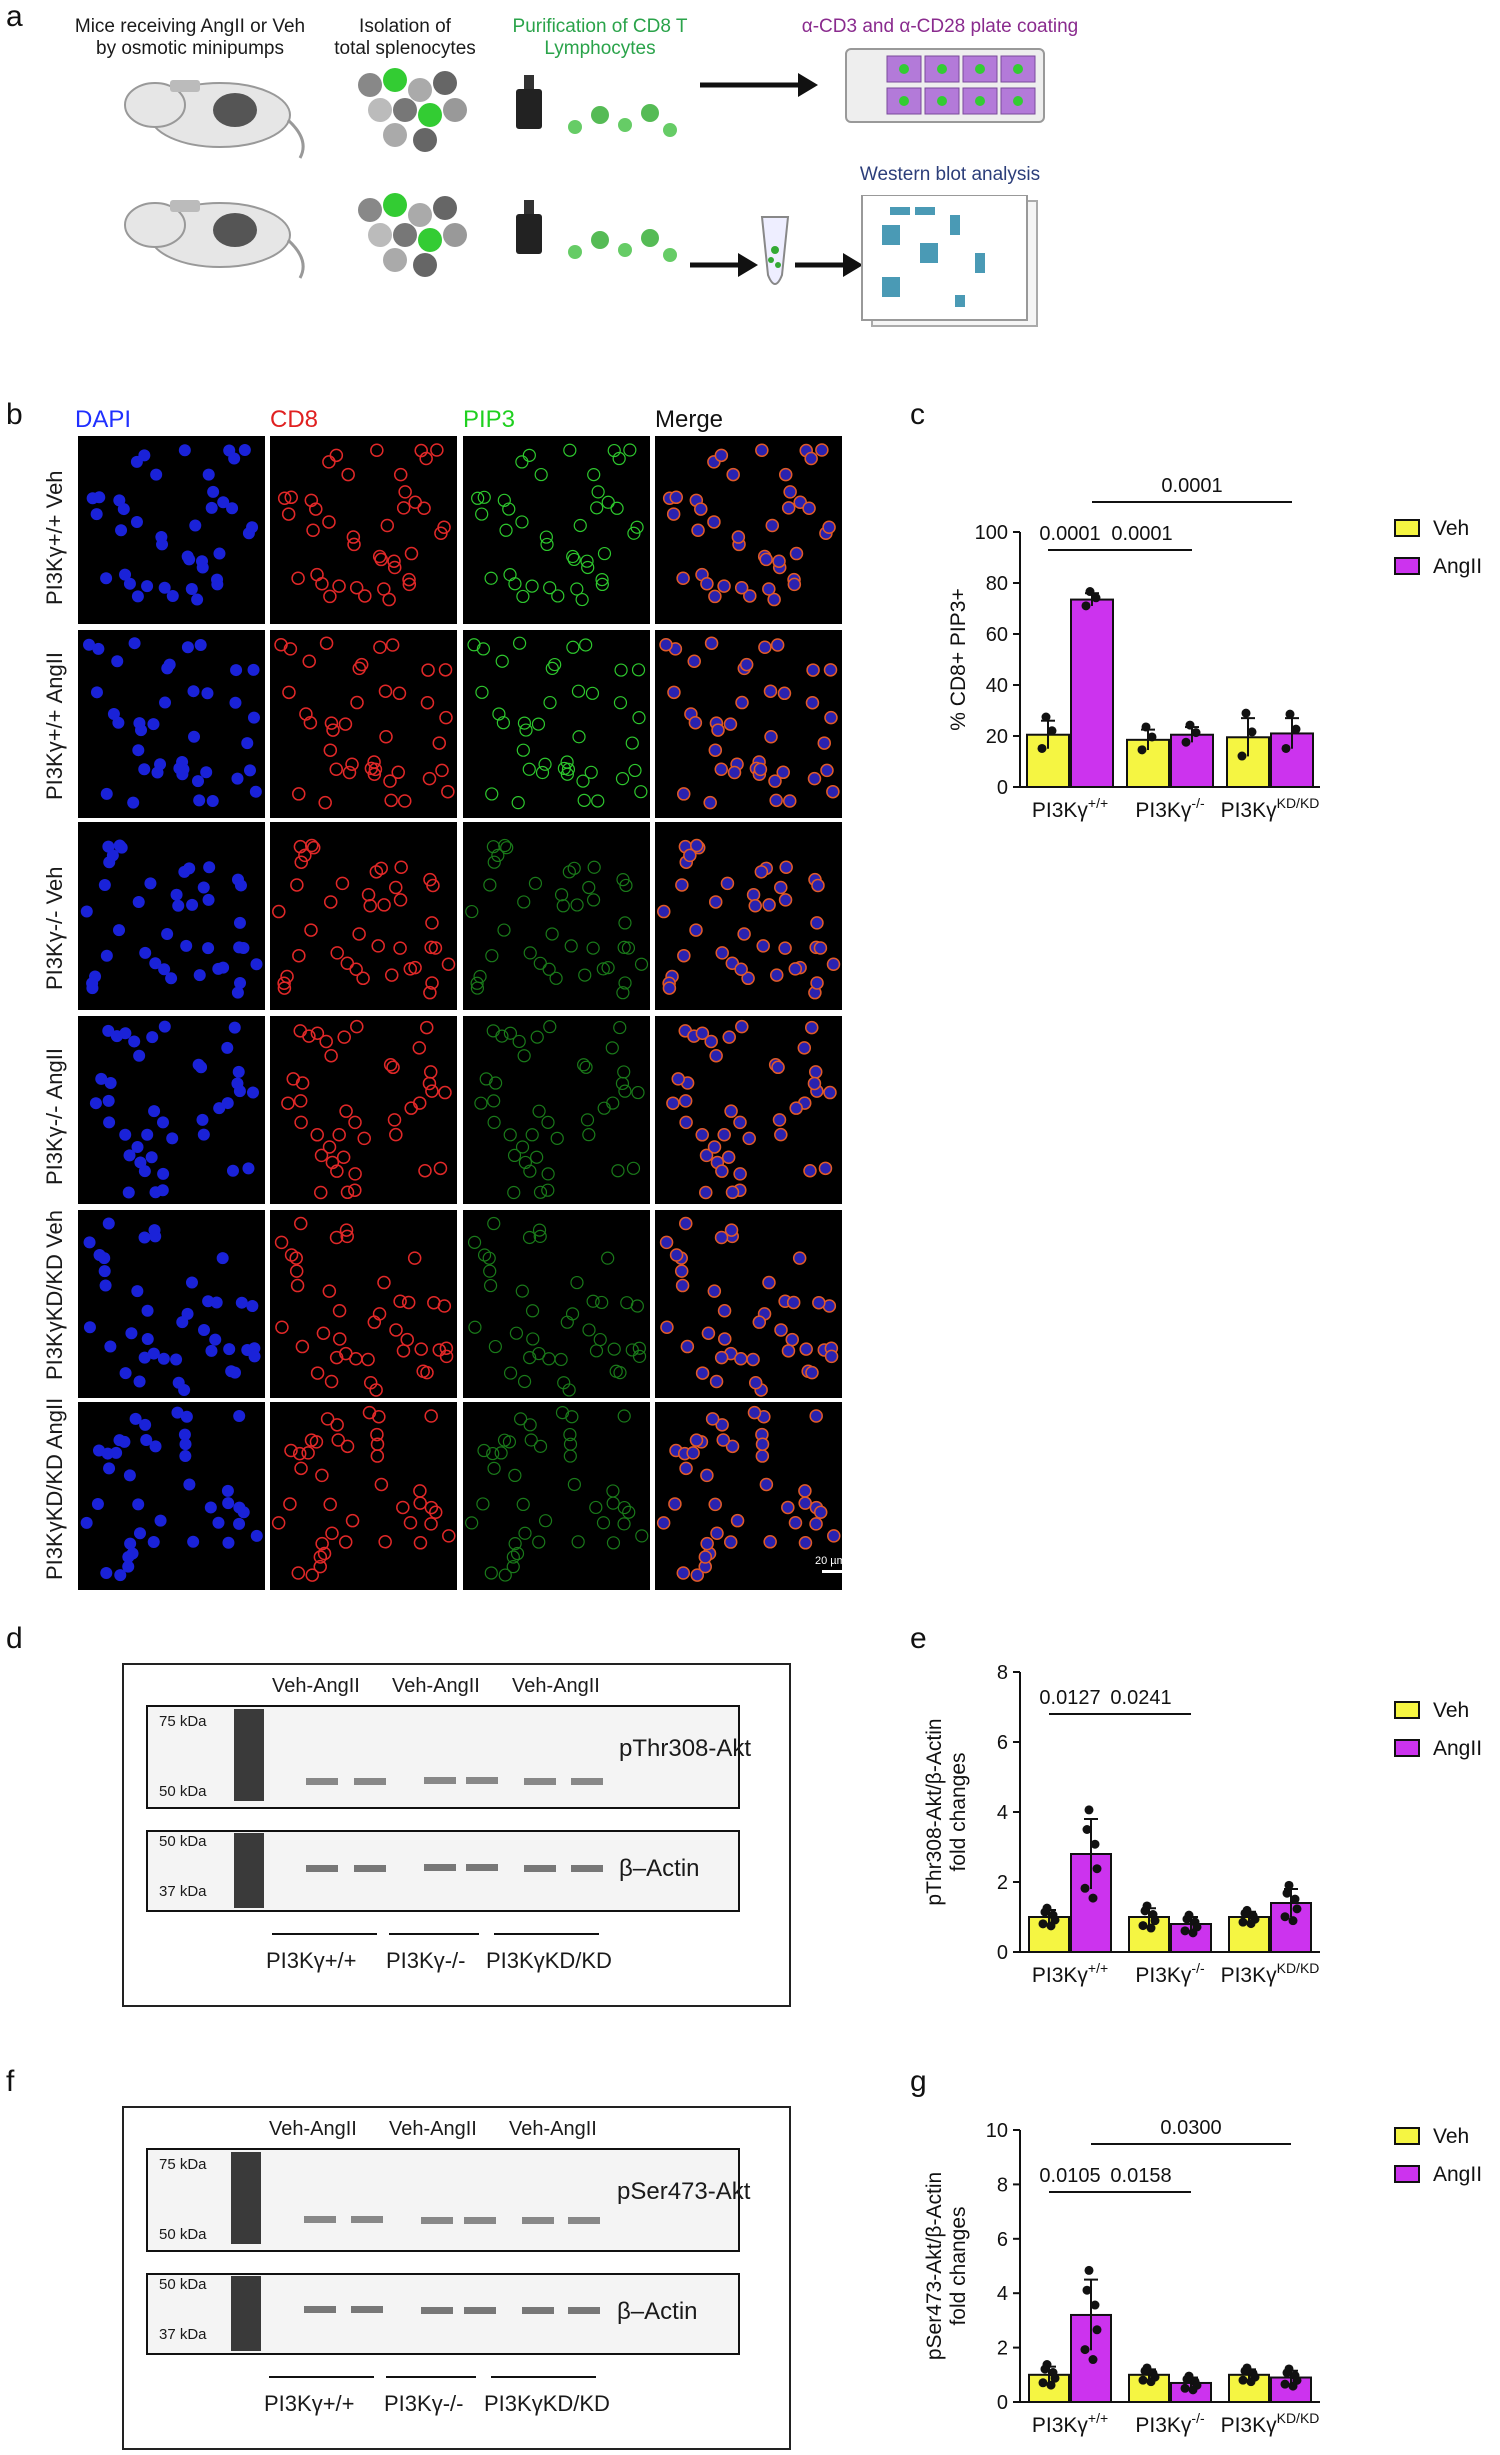 The width and height of the screenshot is (1500, 2455). I want to click on kda-marker: 37 kDa, so click(183, 2334).